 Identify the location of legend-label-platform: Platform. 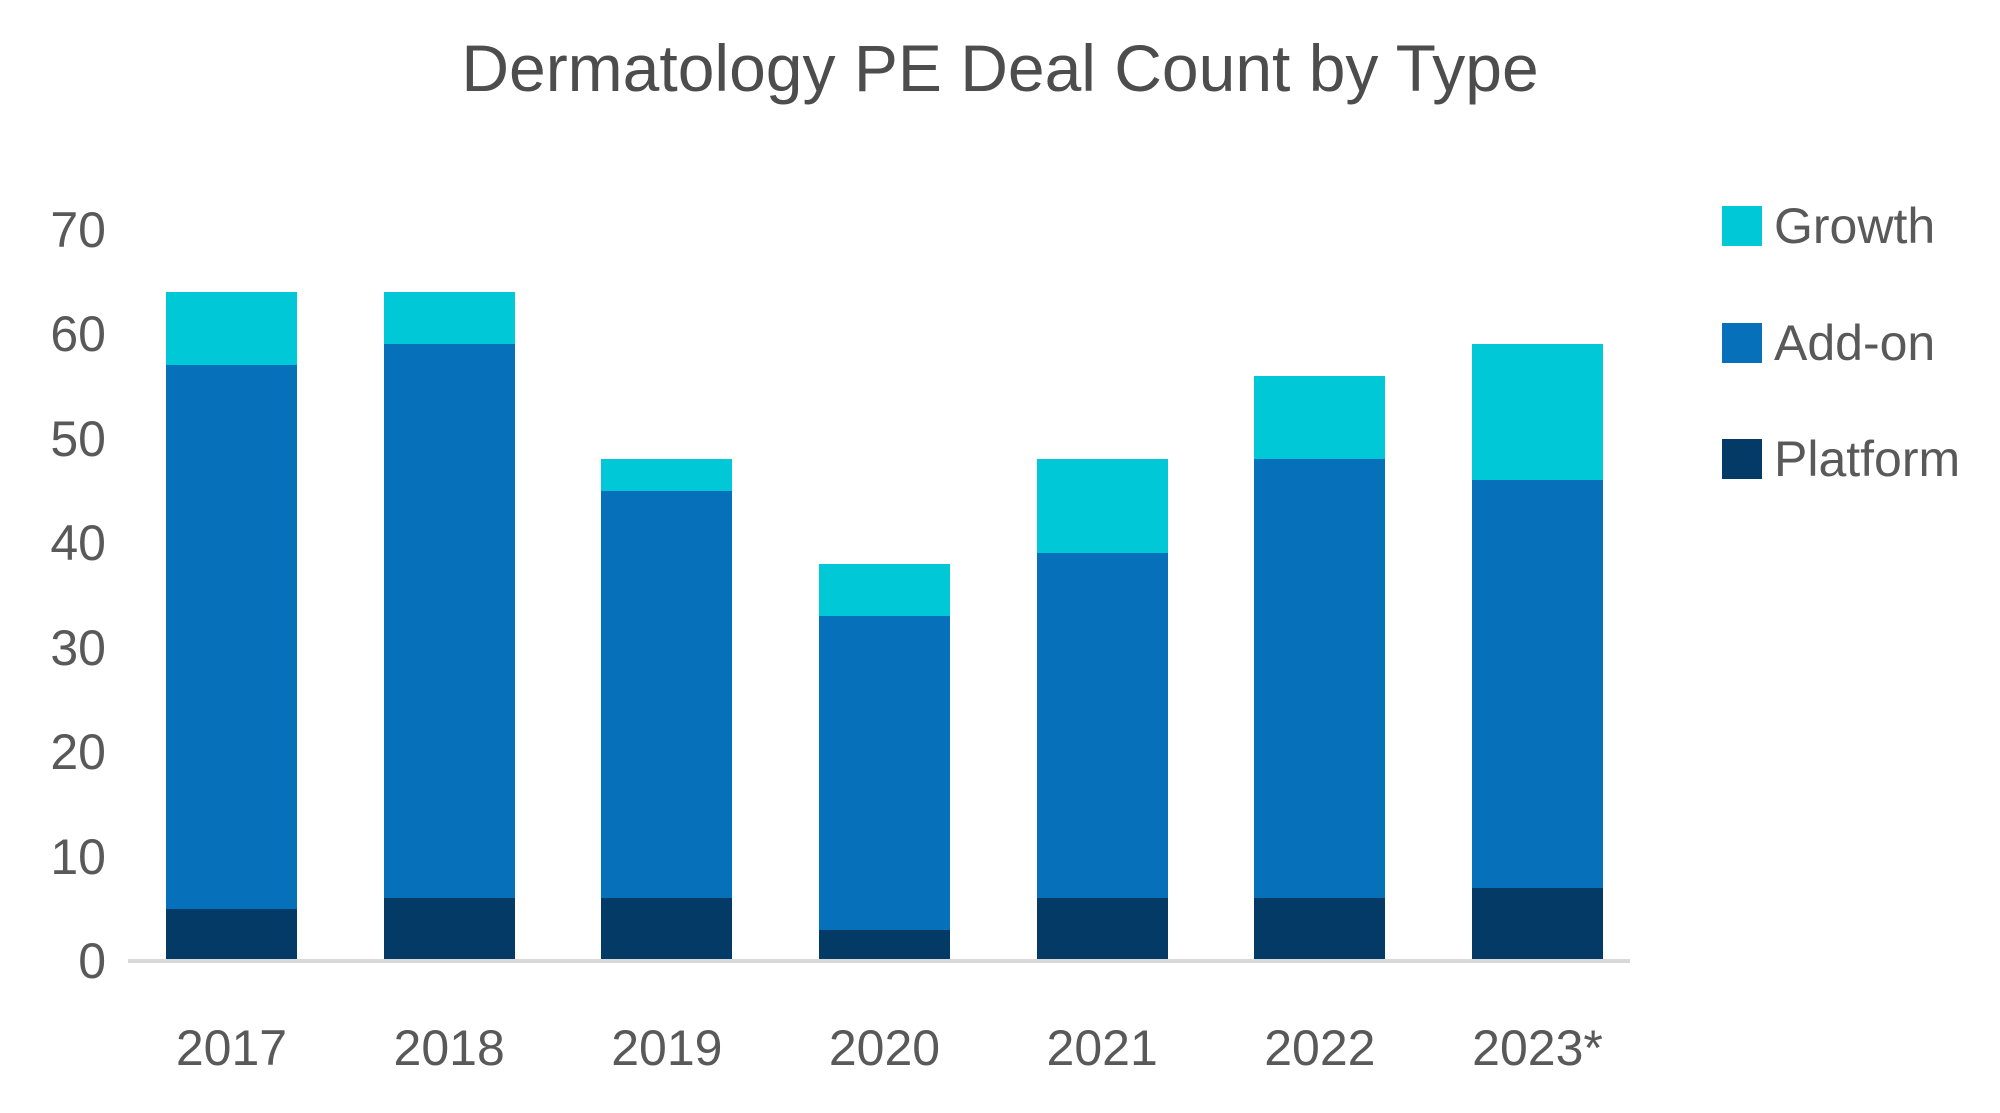
(1867, 459).